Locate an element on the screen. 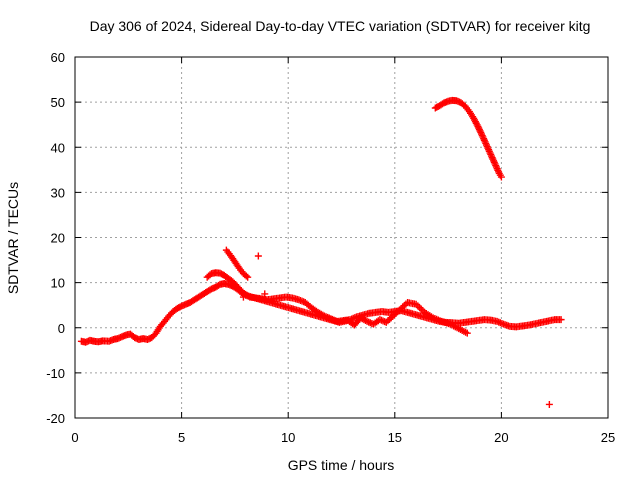 The height and width of the screenshot is (480, 640). y-tick-label: 50 is located at coordinates (58, 102).